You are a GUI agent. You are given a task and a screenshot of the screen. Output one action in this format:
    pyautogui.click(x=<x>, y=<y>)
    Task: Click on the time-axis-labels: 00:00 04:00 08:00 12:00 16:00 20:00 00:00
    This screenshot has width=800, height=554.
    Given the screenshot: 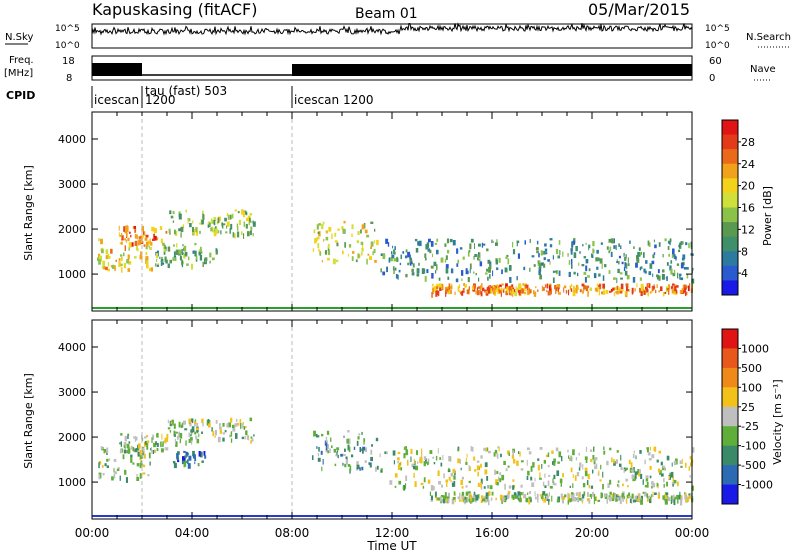 What is the action you would take?
    pyautogui.click(x=392, y=533)
    